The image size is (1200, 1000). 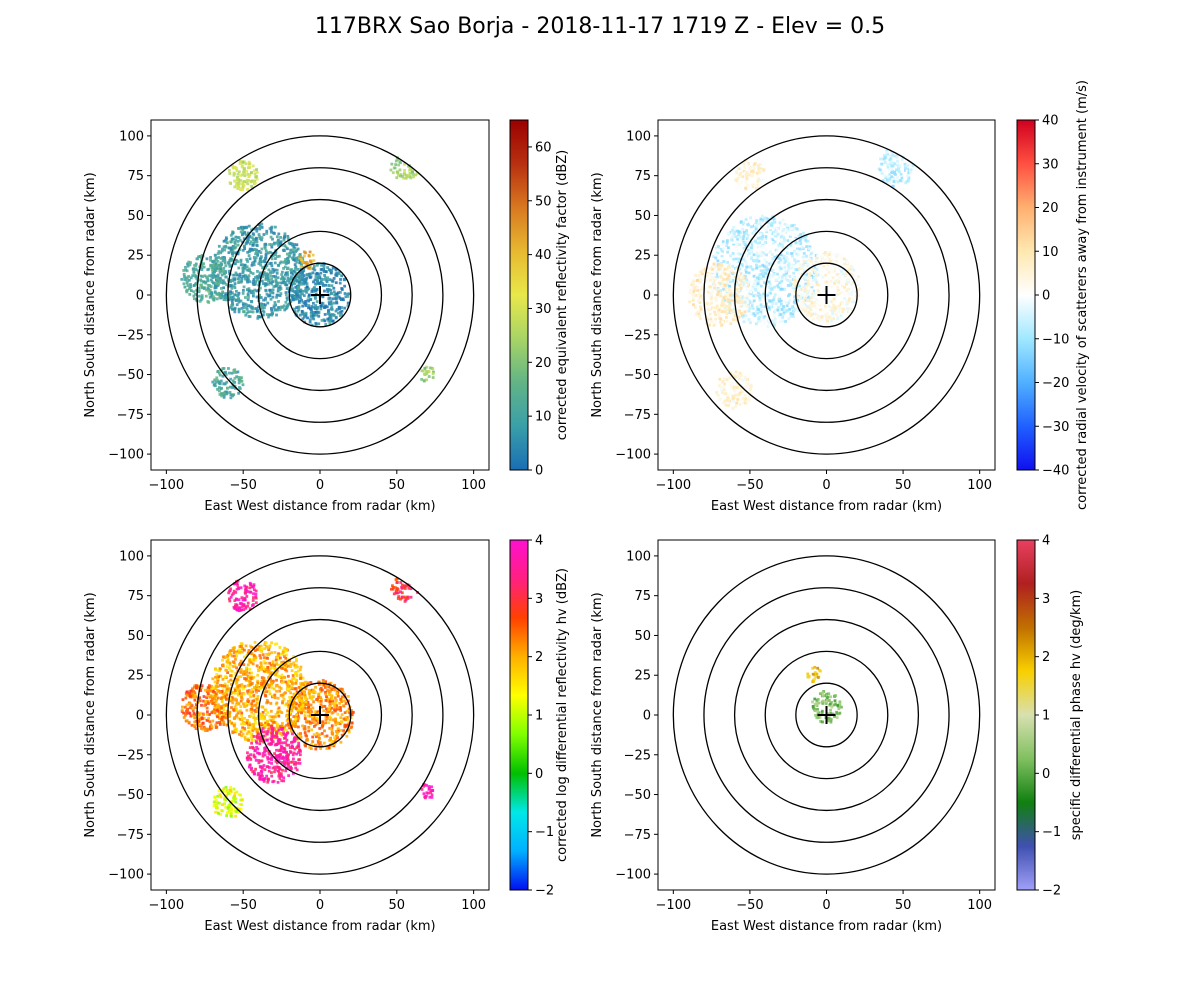 I want to click on plot-area, so click(x=320, y=715).